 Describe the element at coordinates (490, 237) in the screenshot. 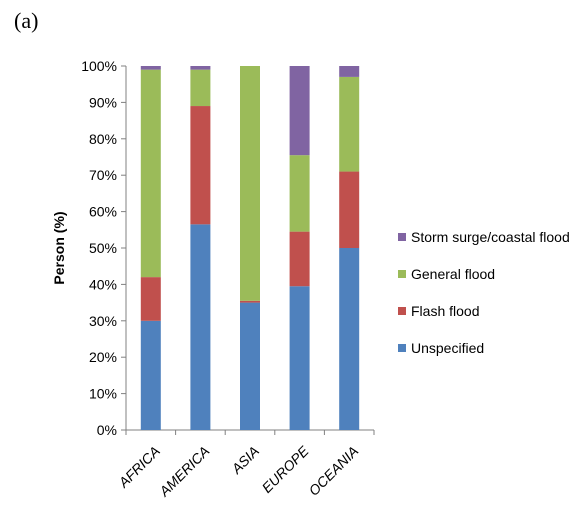

I see `legend-label: Storm surge/coastal flood` at that location.